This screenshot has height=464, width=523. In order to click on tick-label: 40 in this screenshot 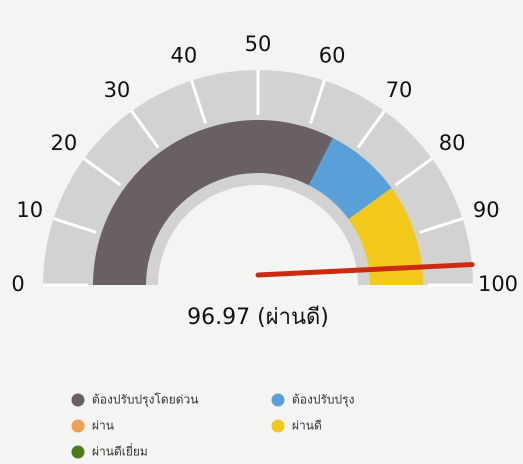, I will do `click(183, 56)`.